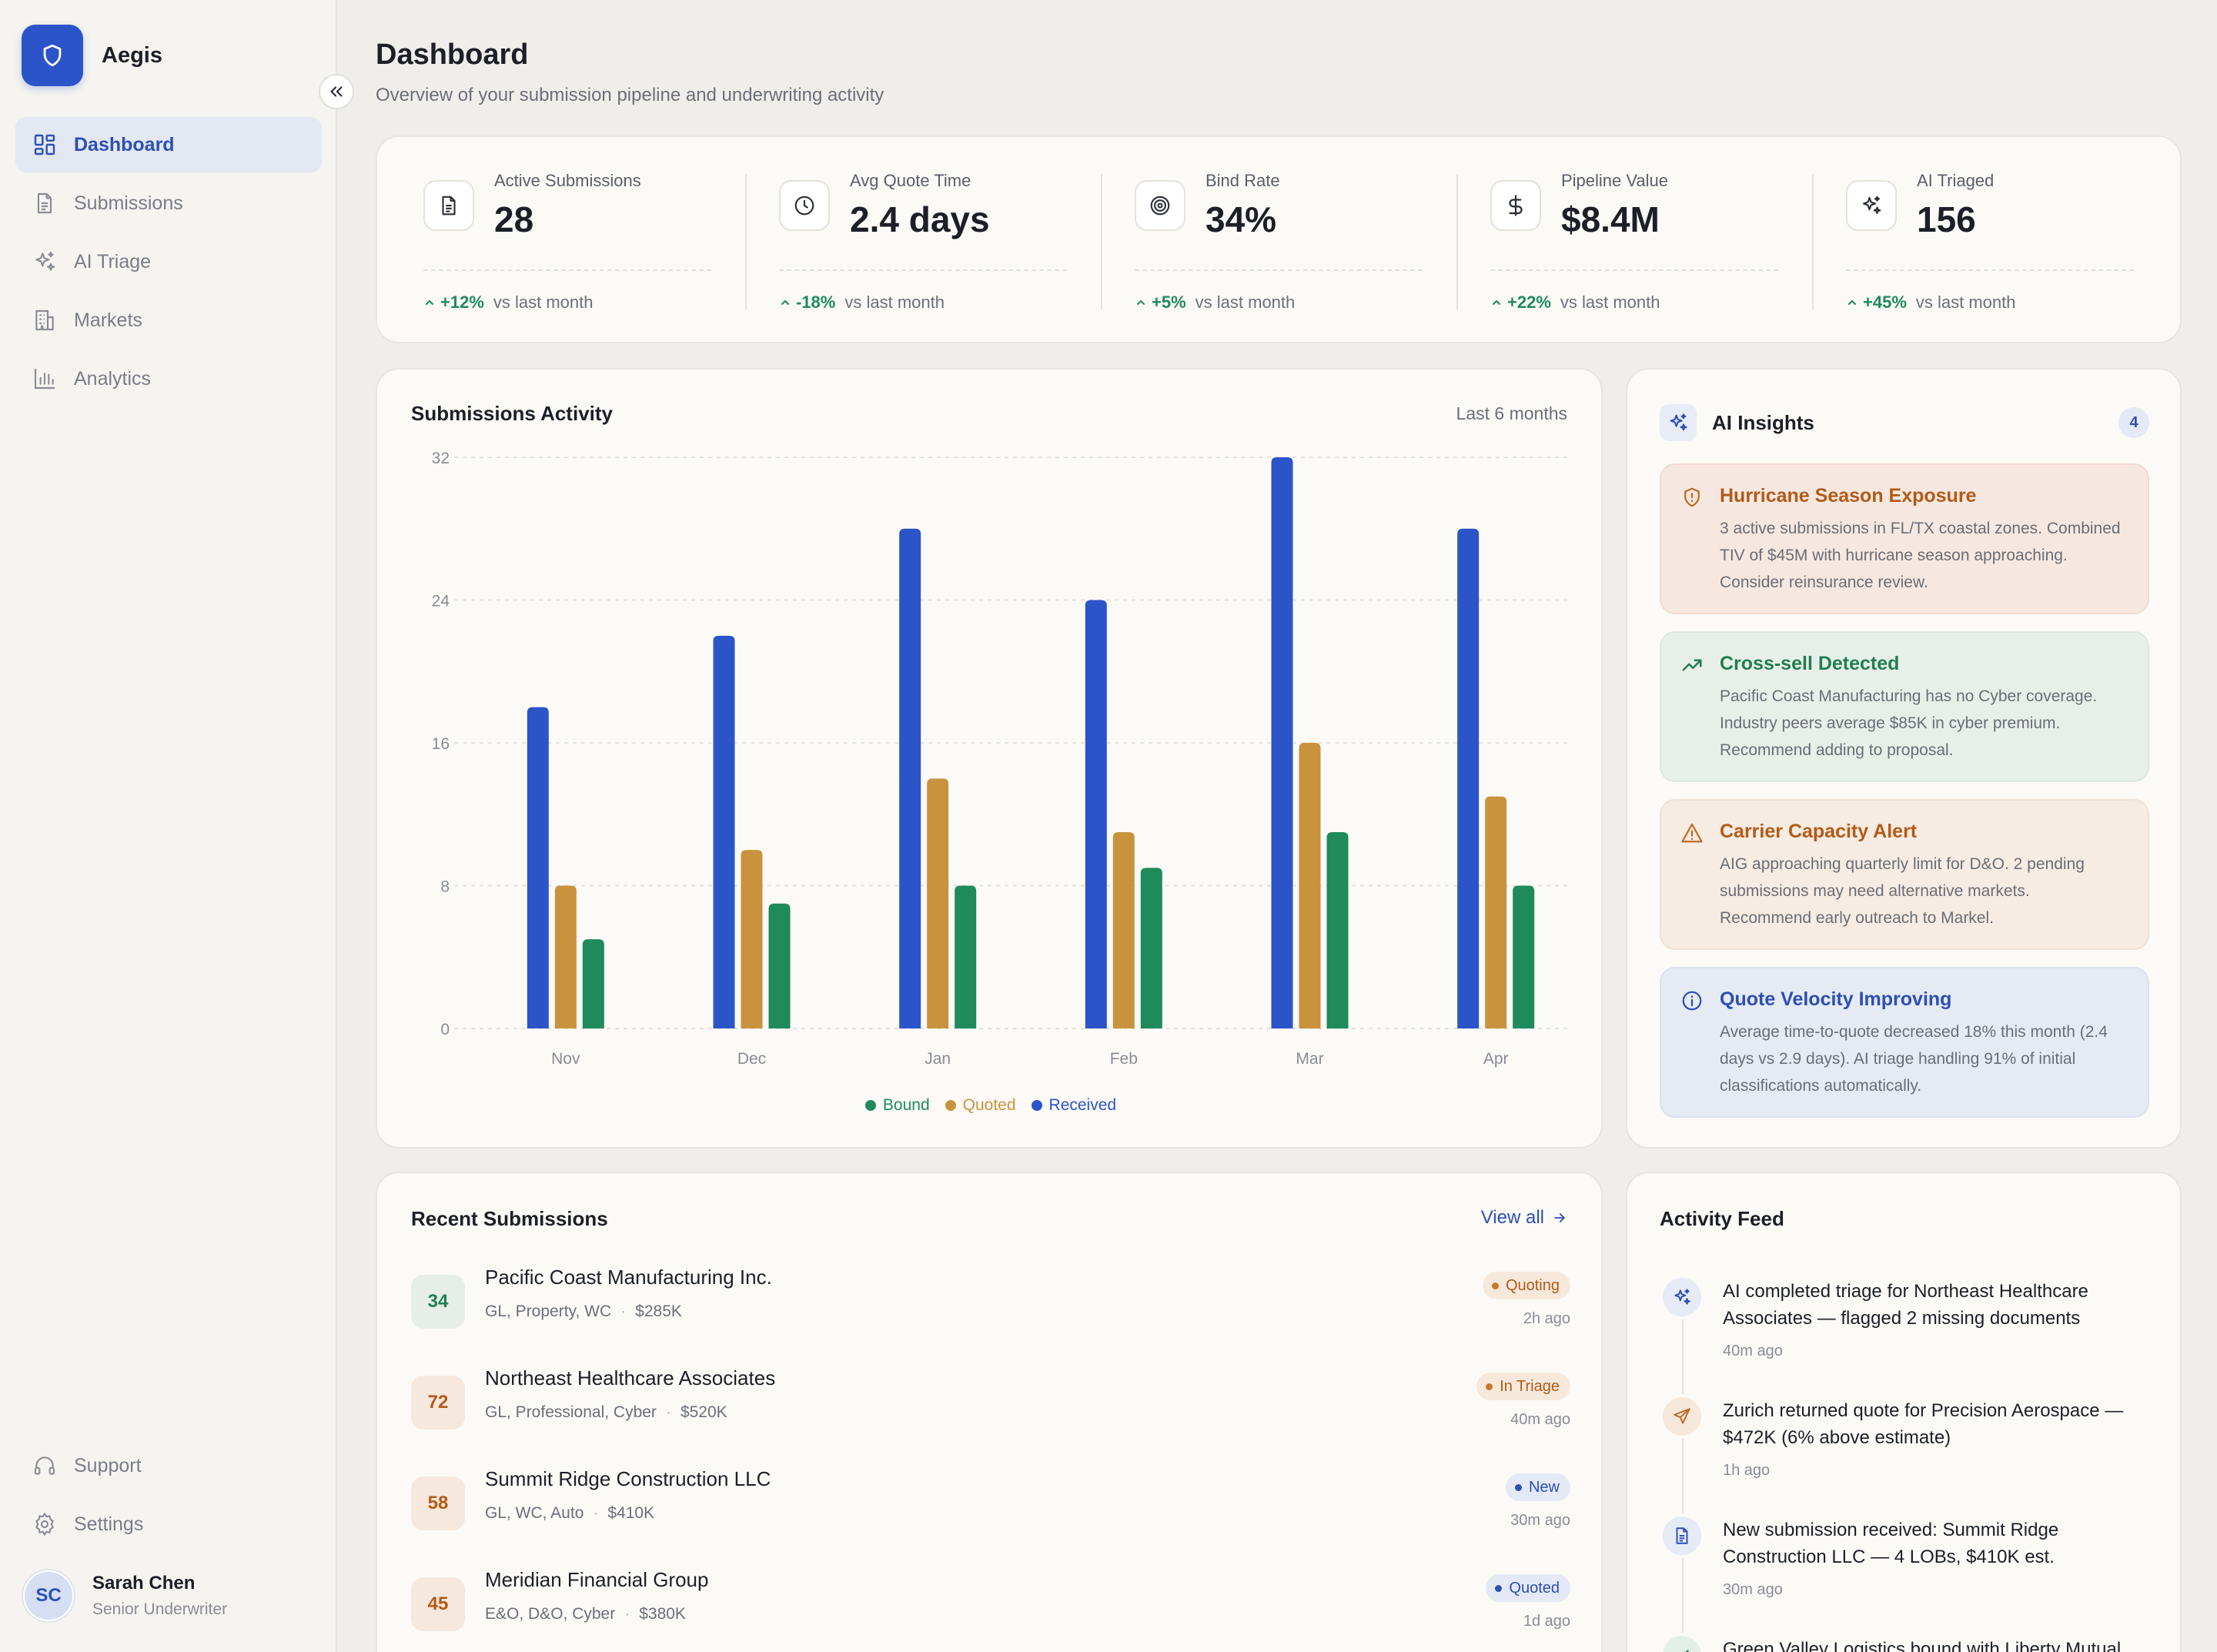 This screenshot has height=1652, width=2217. I want to click on status-badge: New, so click(1537, 1487).